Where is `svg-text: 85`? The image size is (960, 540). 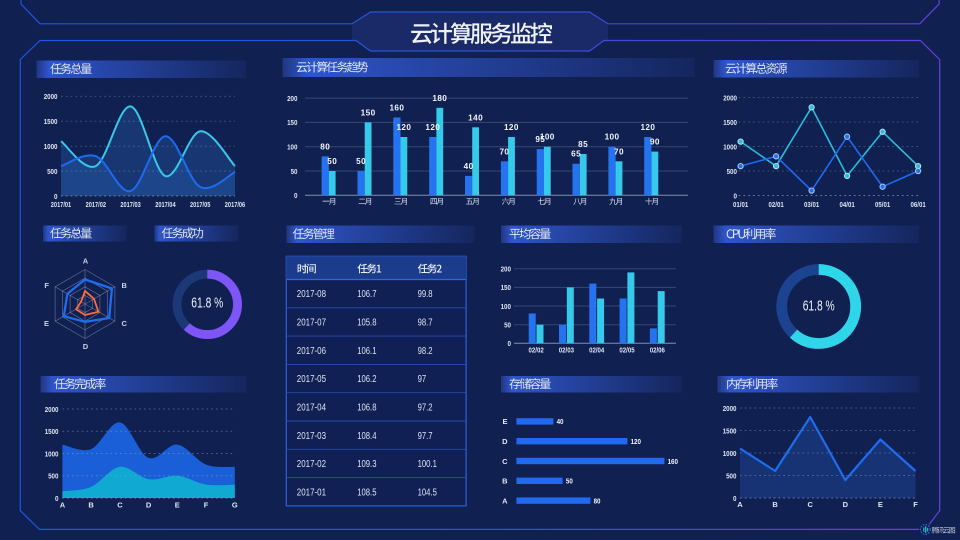 svg-text: 85 is located at coordinates (583, 144).